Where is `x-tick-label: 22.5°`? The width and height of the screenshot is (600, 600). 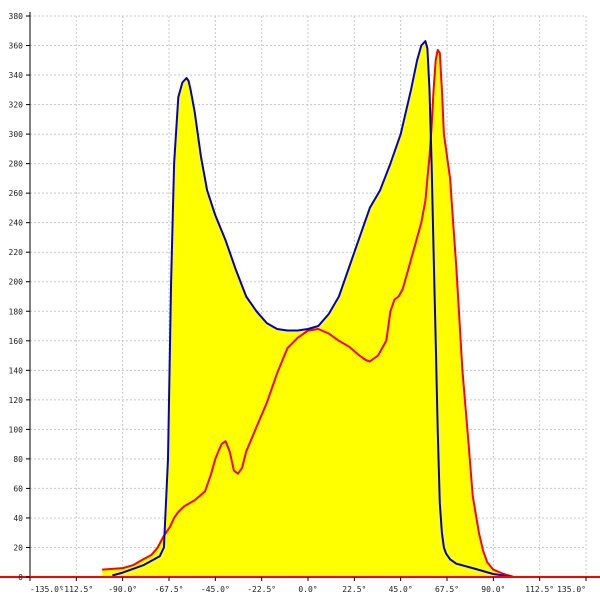
x-tick-label: 22.5° is located at coordinates (354, 589).